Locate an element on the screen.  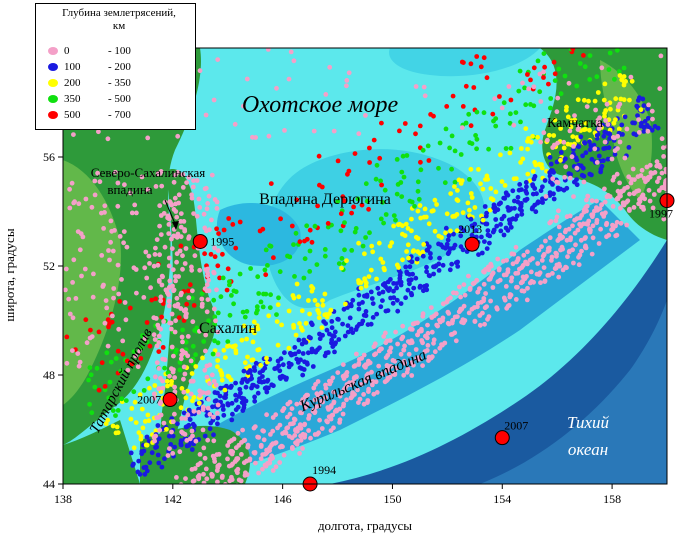
major-event-year: 1997 is located at coordinates (661, 214).